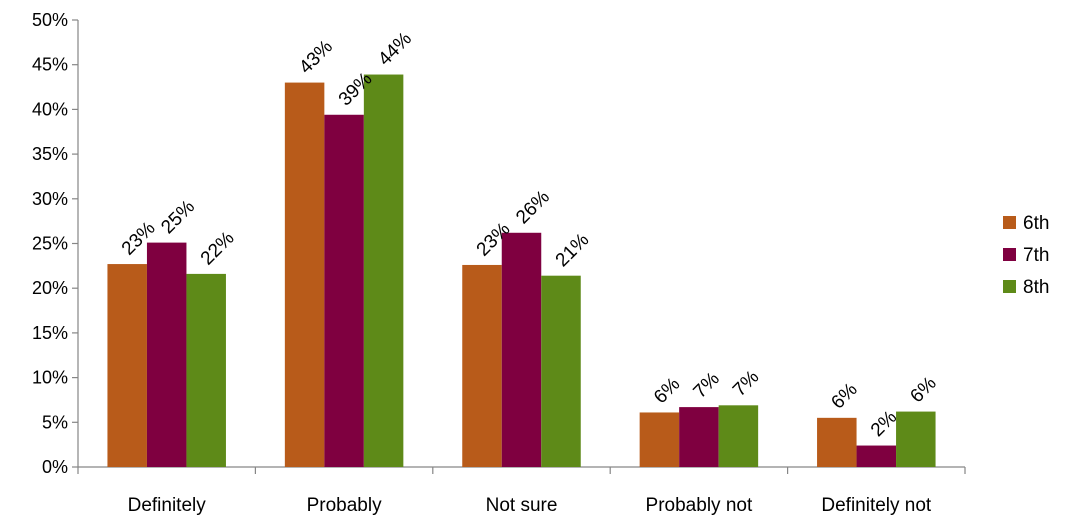 This screenshot has width=1065, height=525. I want to click on data-label: 26%, so click(533, 207).